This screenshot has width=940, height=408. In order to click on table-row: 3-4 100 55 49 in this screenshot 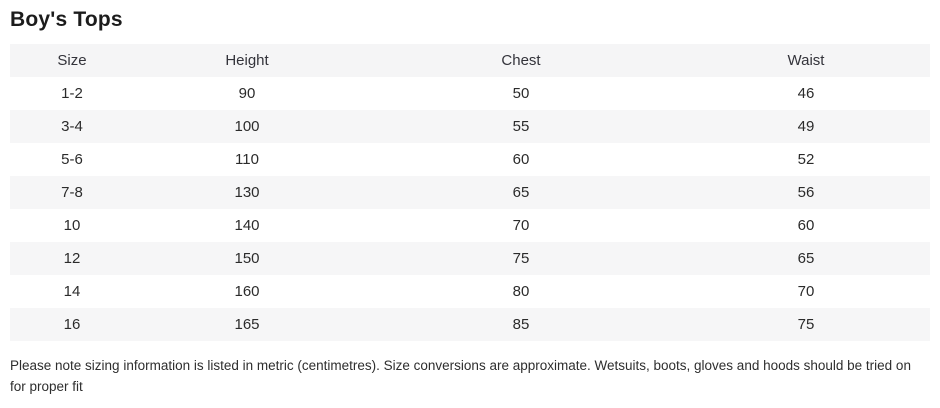, I will do `click(470, 126)`.